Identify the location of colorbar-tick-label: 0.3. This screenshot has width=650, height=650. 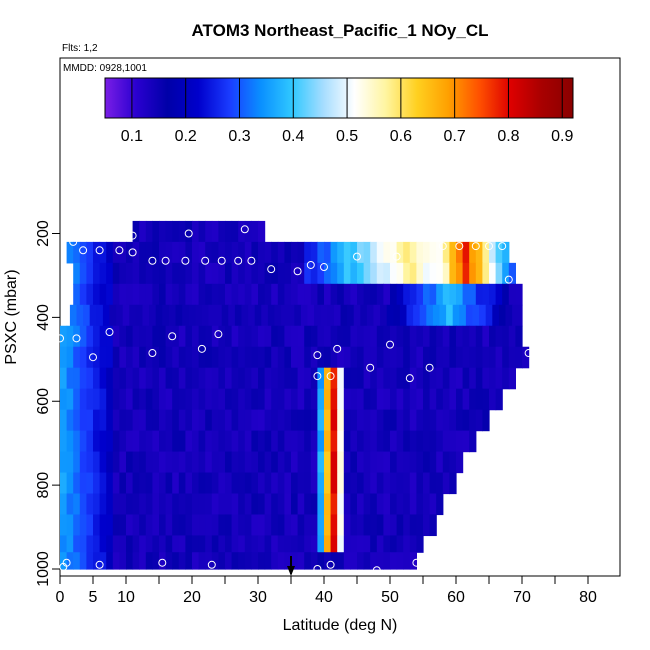
(239, 136).